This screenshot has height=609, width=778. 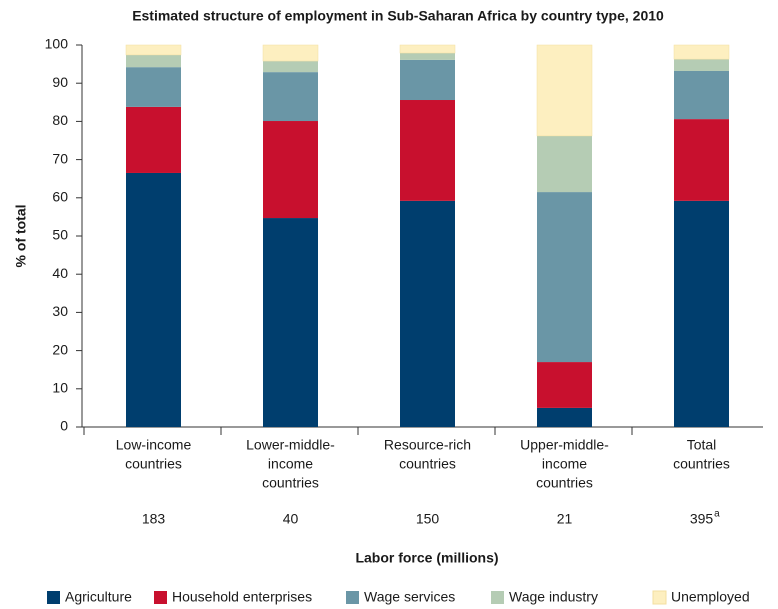 What do you see at coordinates (242, 597) in the screenshot?
I see `legend-label: Household enterprises` at bounding box center [242, 597].